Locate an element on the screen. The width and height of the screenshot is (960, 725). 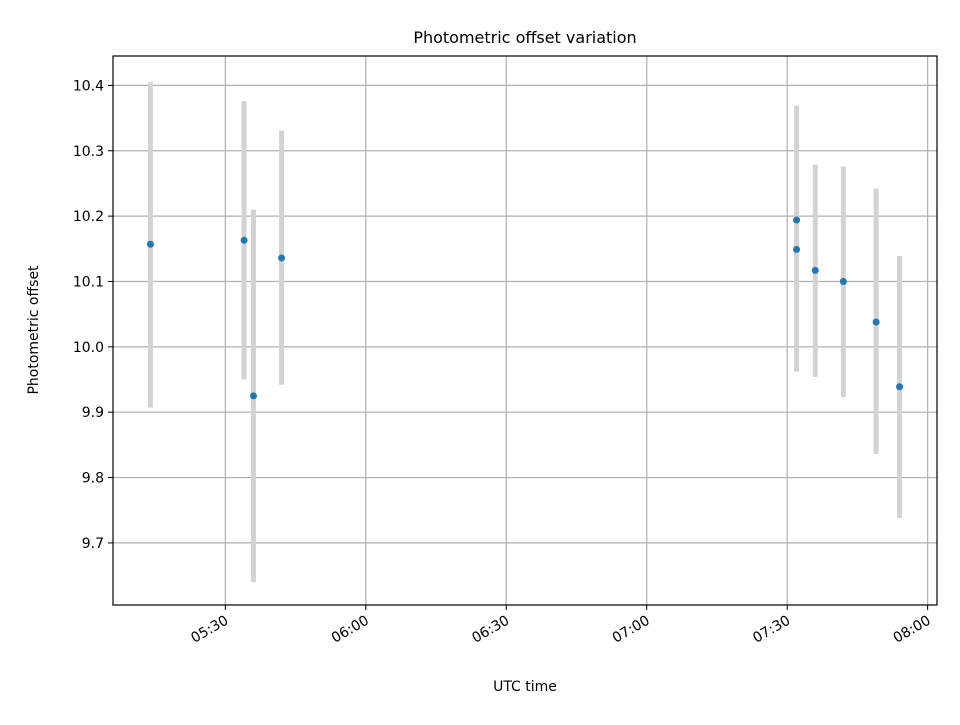
y-axis-ticks: 9.7 9.8 9.9 10.0 10.1 10.2 10.3 10.4 is located at coordinates (93, 315).